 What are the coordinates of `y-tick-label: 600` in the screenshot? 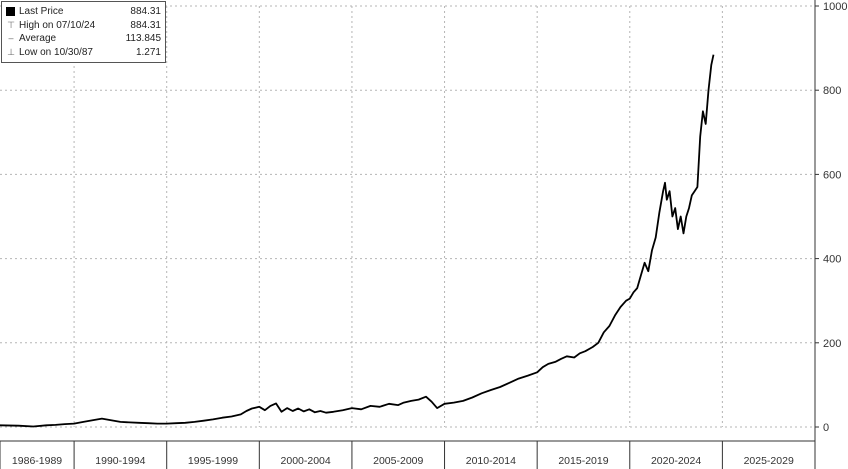 It's located at (832, 175).